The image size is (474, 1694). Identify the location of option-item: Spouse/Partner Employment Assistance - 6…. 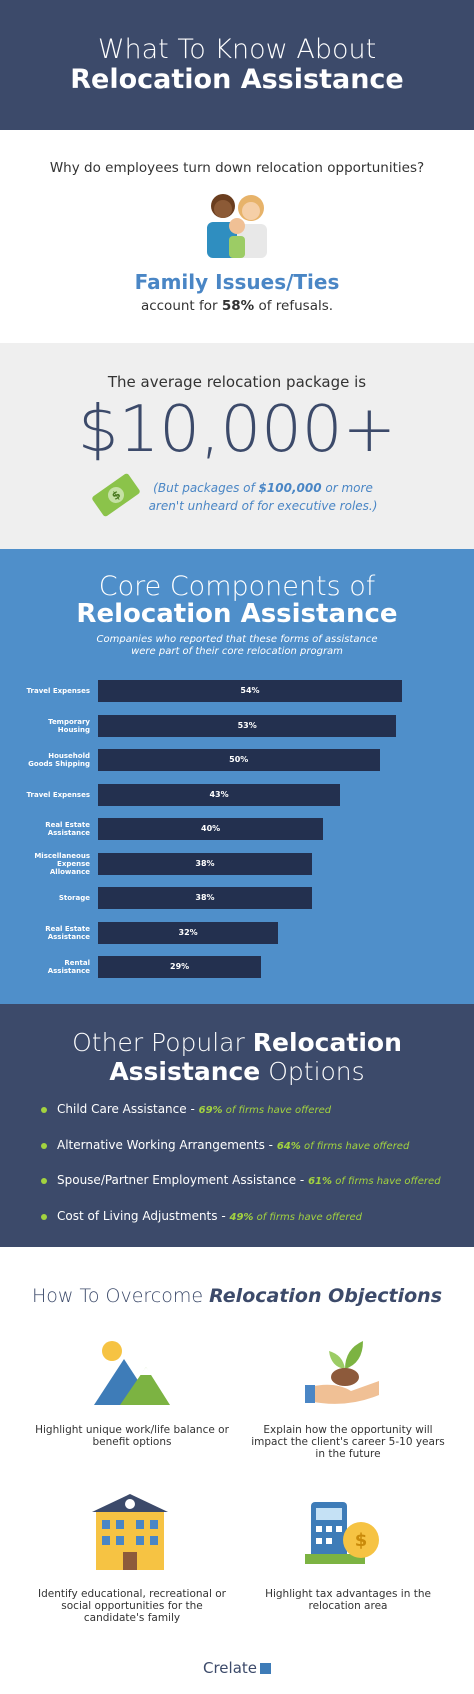
(241, 1180).